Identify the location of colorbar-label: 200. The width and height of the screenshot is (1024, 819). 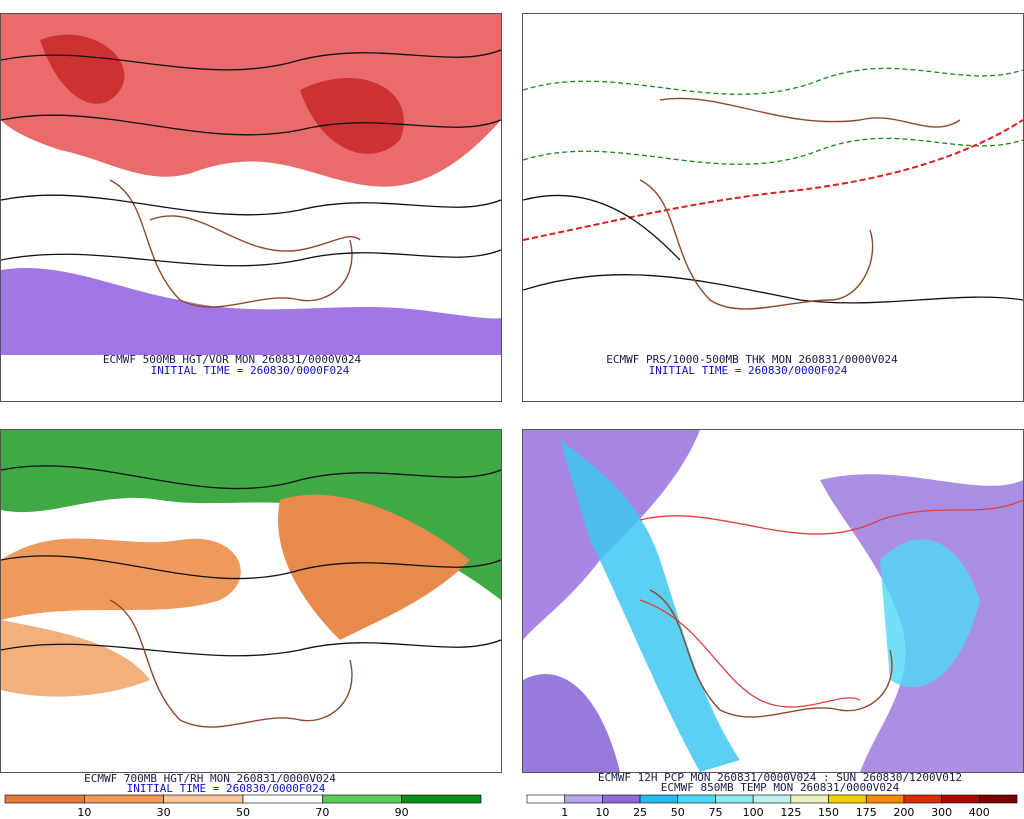
(903, 812).